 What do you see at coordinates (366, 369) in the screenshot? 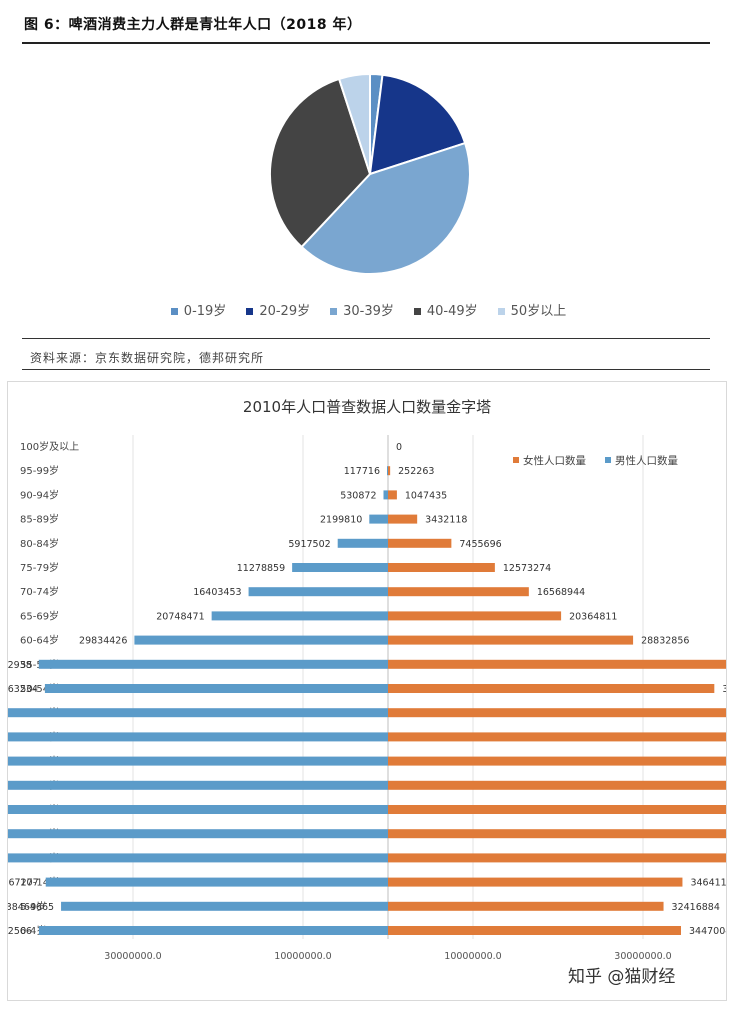
I see `bottom-divider` at bounding box center [366, 369].